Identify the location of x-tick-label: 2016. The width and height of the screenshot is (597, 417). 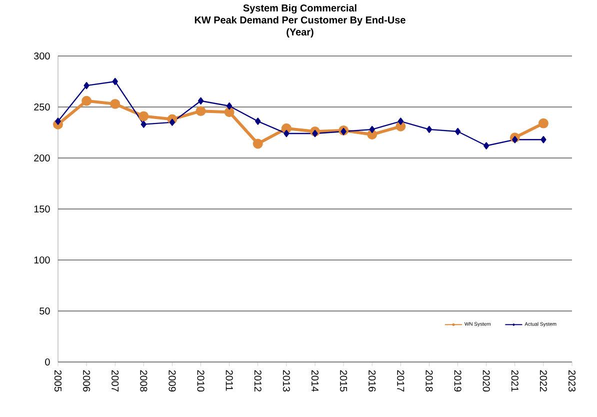
(372, 381).